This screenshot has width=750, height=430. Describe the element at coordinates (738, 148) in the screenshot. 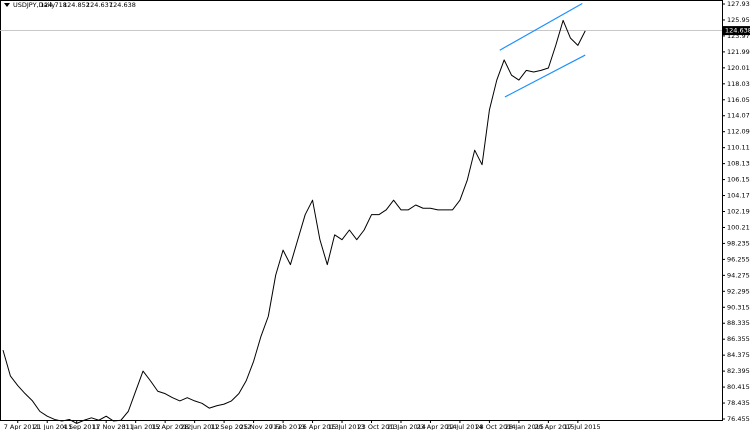

I see `y-tick-label: 110.115` at that location.